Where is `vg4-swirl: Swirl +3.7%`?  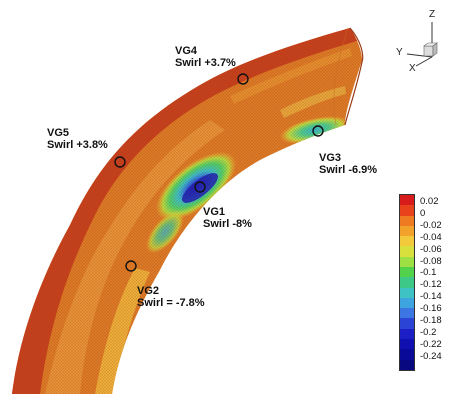 vg4-swirl: Swirl +3.7% is located at coordinates (205, 63).